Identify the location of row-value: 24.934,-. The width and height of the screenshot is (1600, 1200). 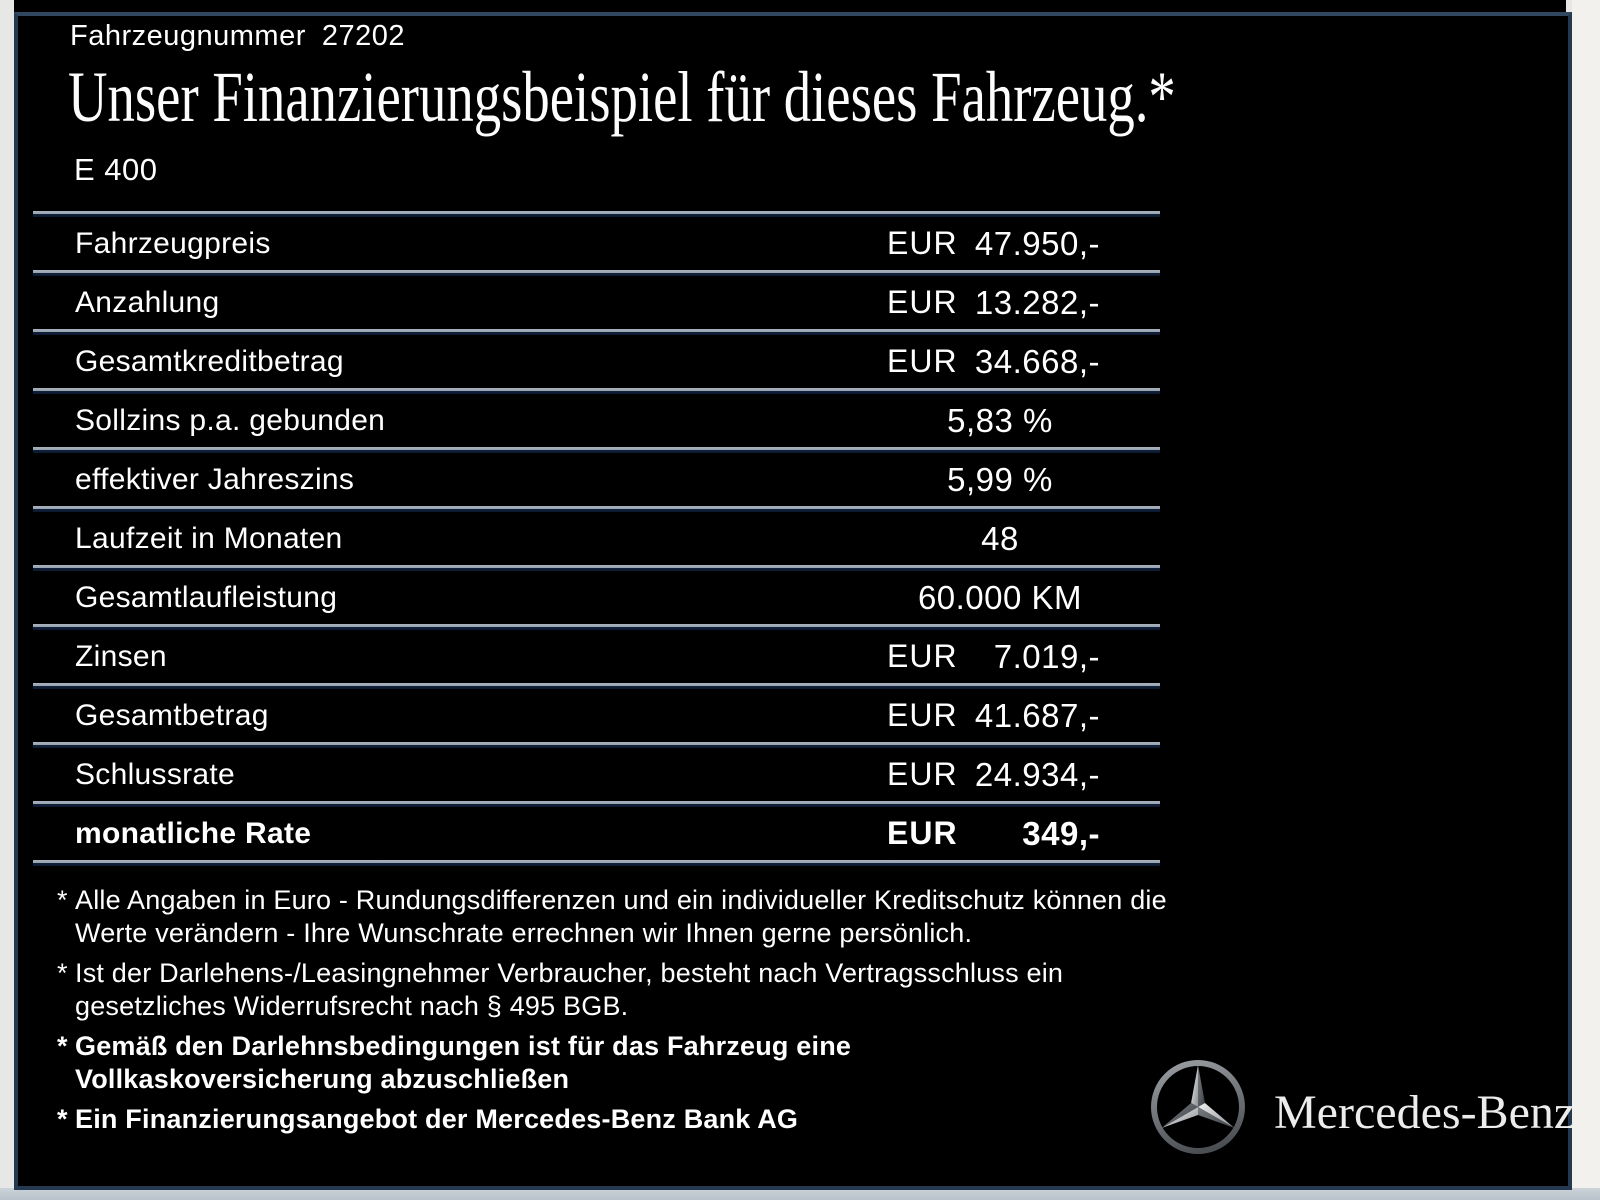
(1037, 774).